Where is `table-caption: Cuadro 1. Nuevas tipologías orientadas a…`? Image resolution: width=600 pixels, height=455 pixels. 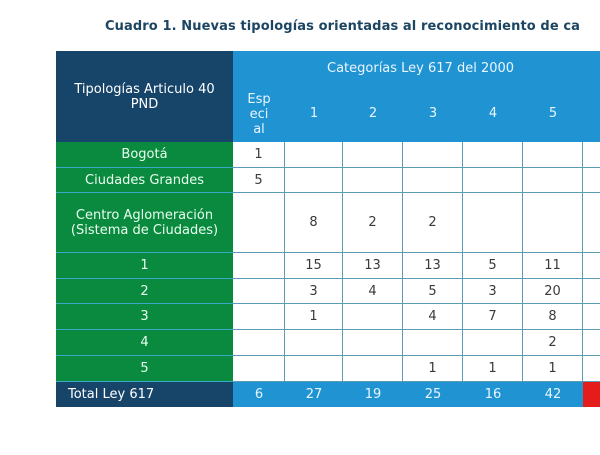
table-caption: Cuadro 1. Nuevas tipologías orientadas a… is located at coordinates (343, 26).